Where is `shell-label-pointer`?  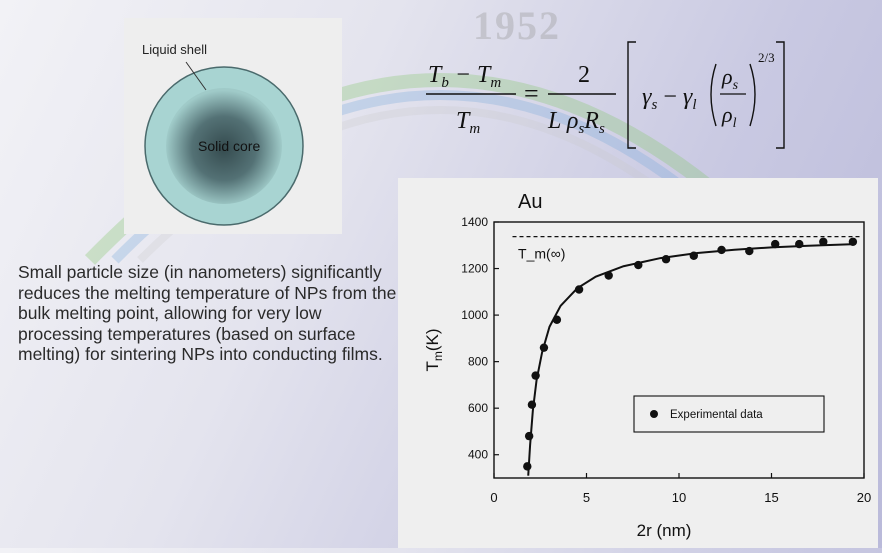 shell-label-pointer is located at coordinates (196, 76).